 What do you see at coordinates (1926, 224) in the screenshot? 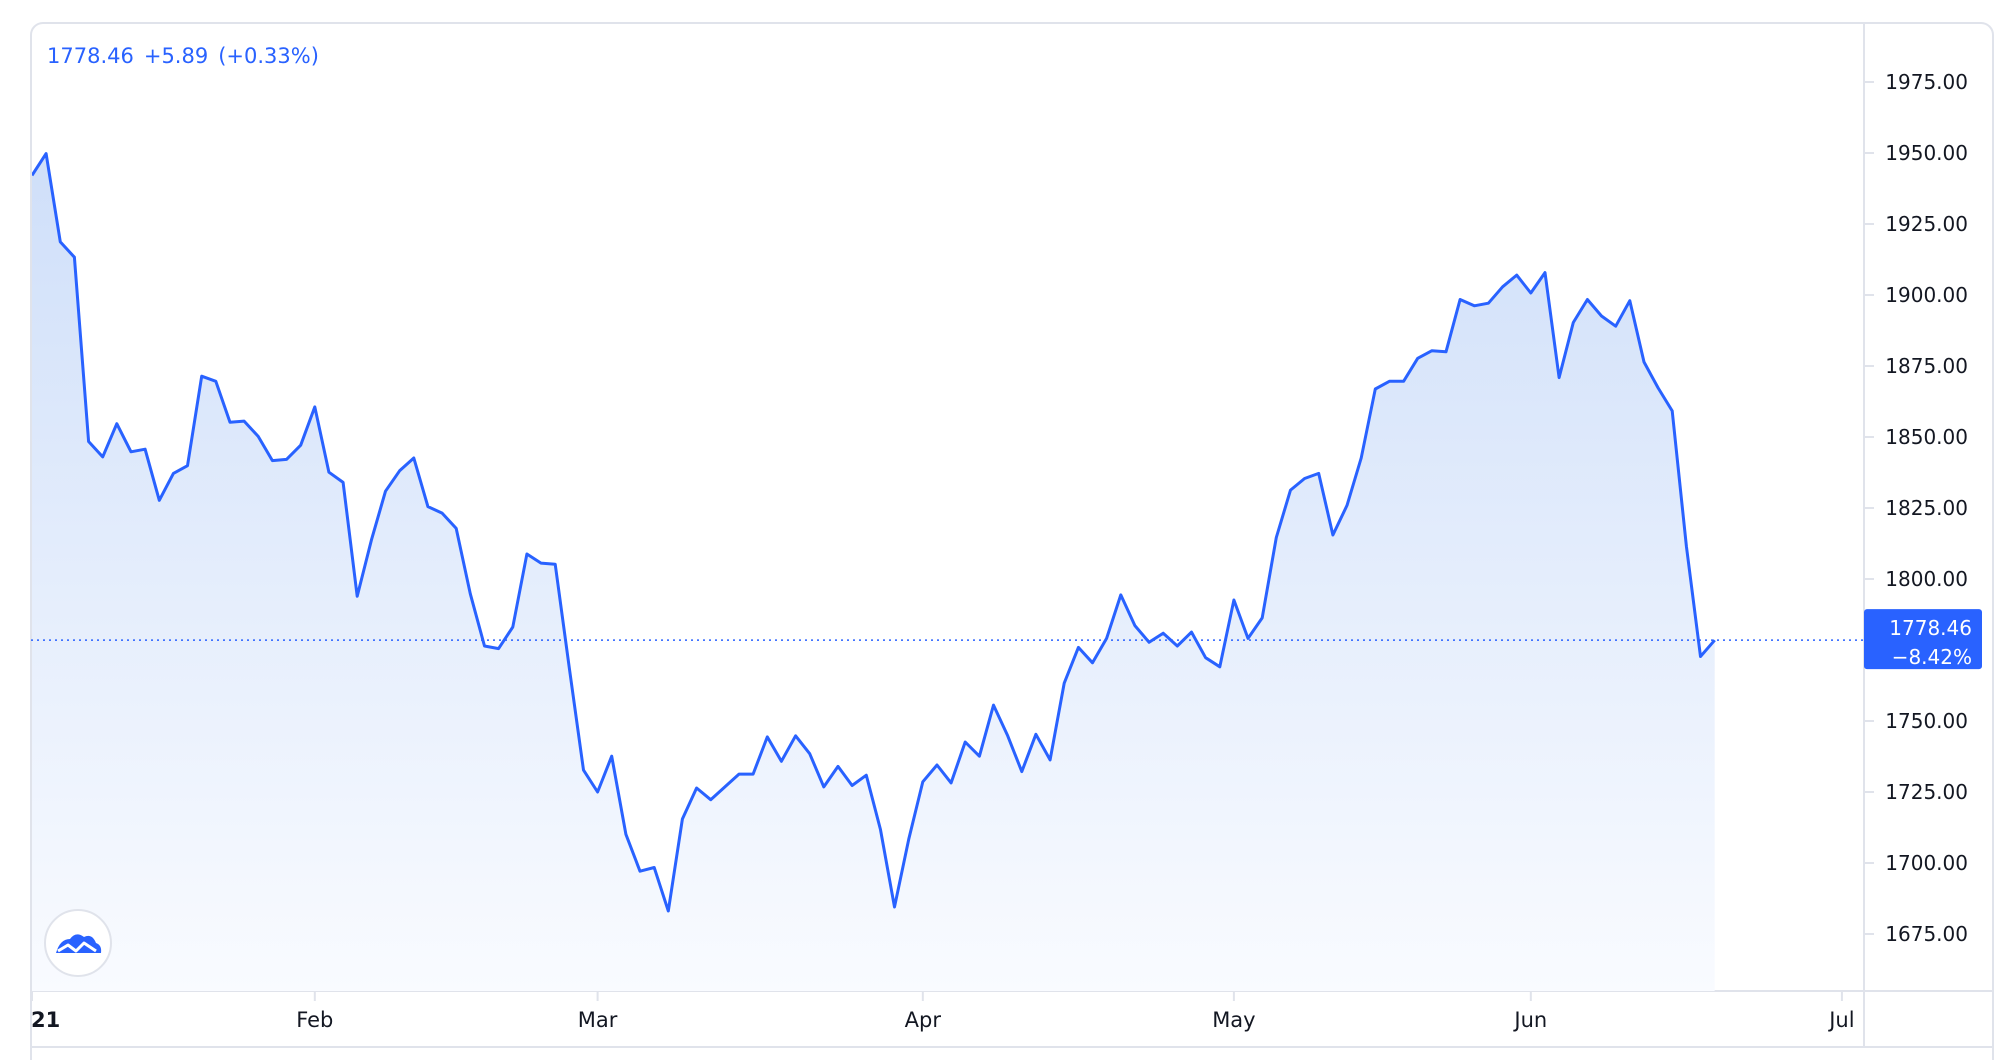
I see `price-tick-label: 1925.00` at bounding box center [1926, 224].